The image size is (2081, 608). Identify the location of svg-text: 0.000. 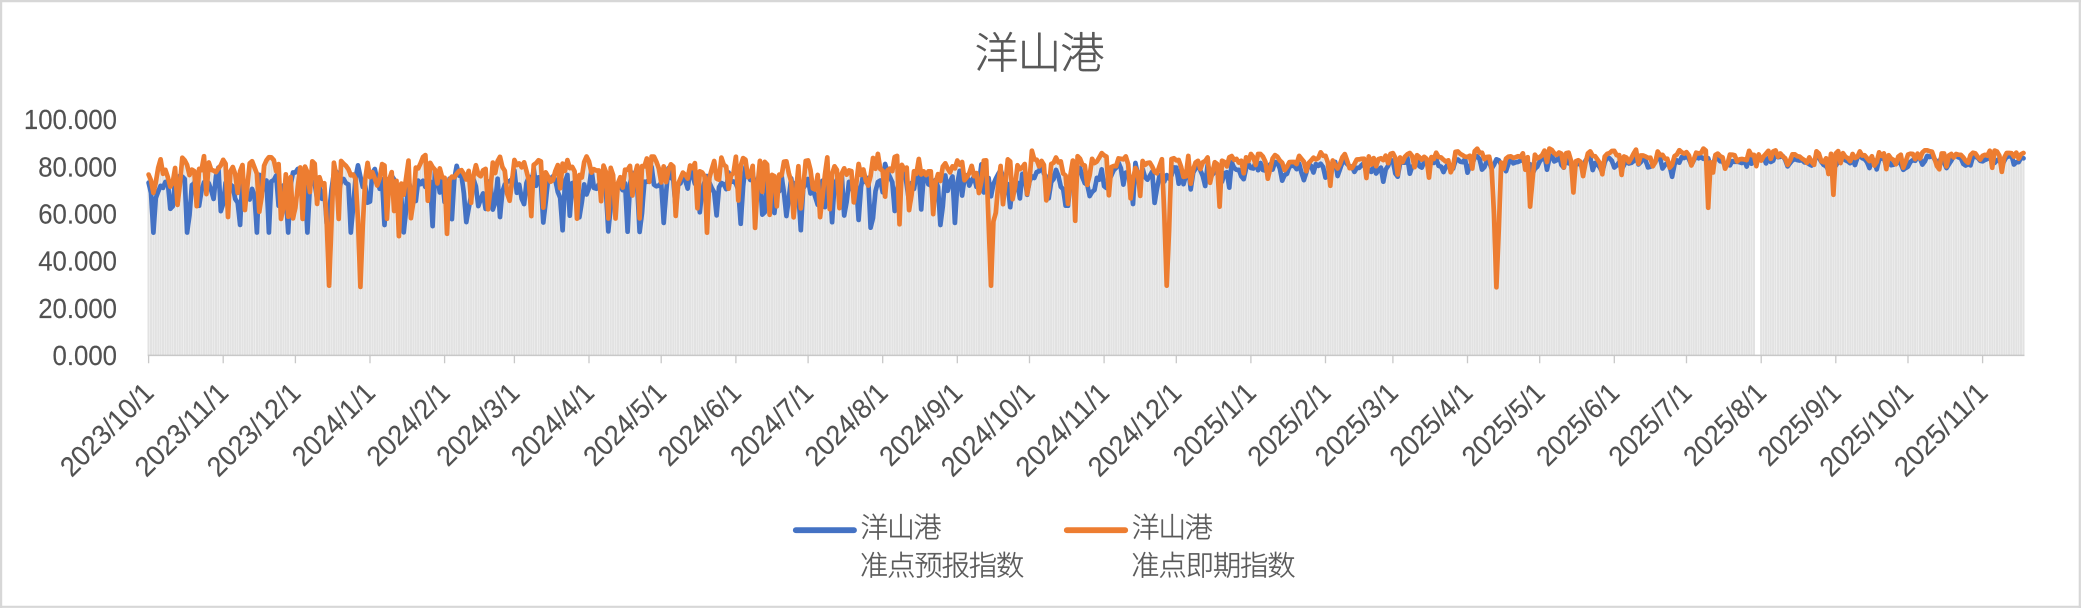
(85, 355).